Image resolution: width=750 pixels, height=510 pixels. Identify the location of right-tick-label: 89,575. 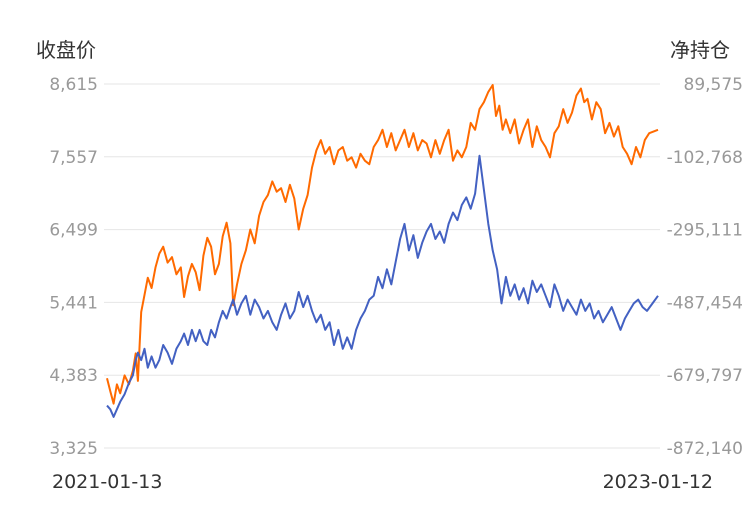
(713, 85).